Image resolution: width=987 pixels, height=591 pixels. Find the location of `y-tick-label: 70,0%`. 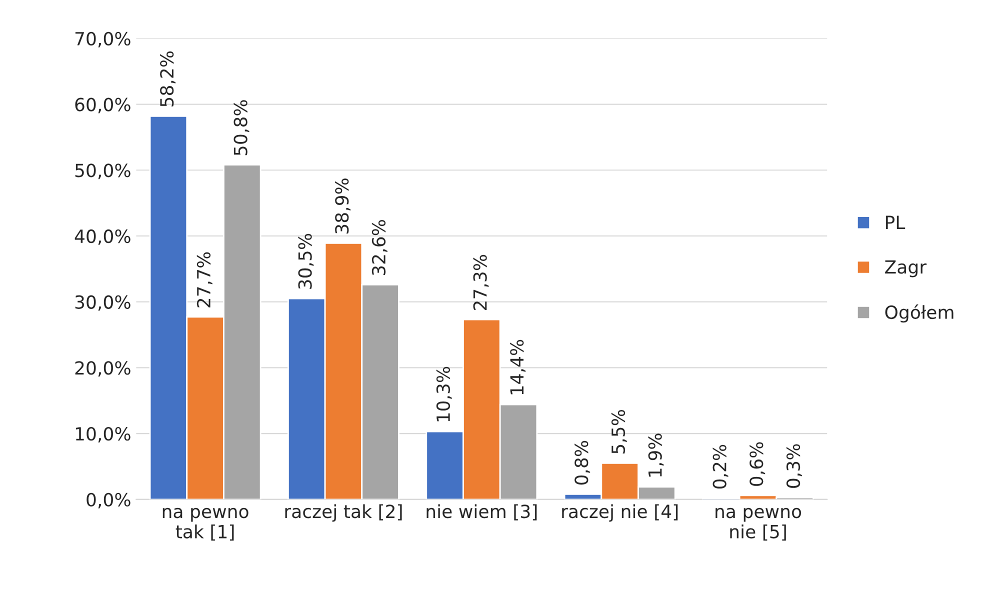

y-tick-label: 70,0% is located at coordinates (102, 40).